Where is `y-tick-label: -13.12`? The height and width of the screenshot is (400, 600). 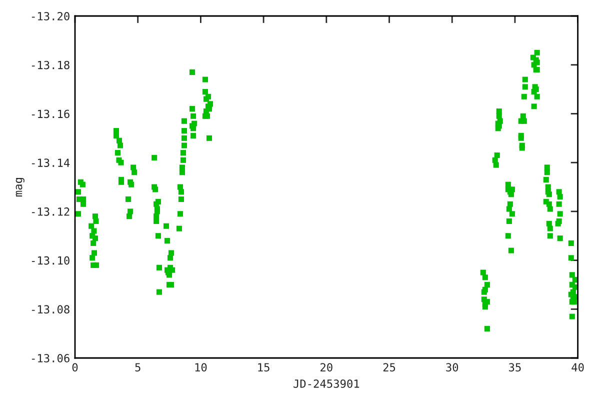 y-tick-label: -13.12 is located at coordinates (51, 211).